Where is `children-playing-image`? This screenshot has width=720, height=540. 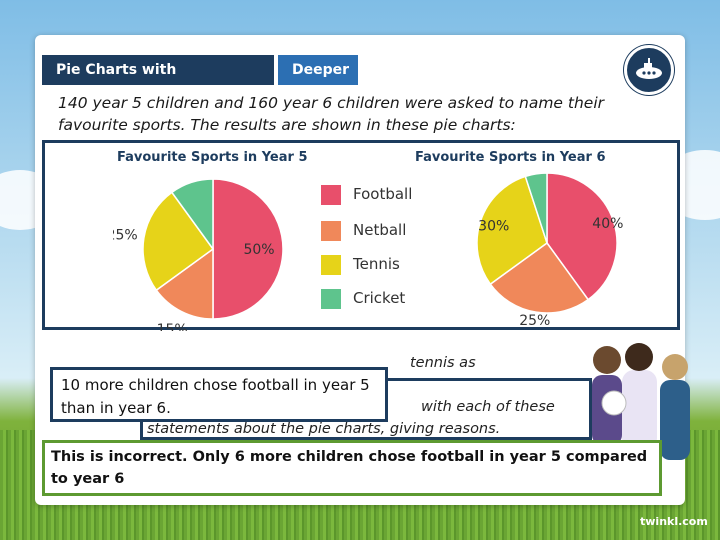
children-playing-image is located at coordinates (641, 401).